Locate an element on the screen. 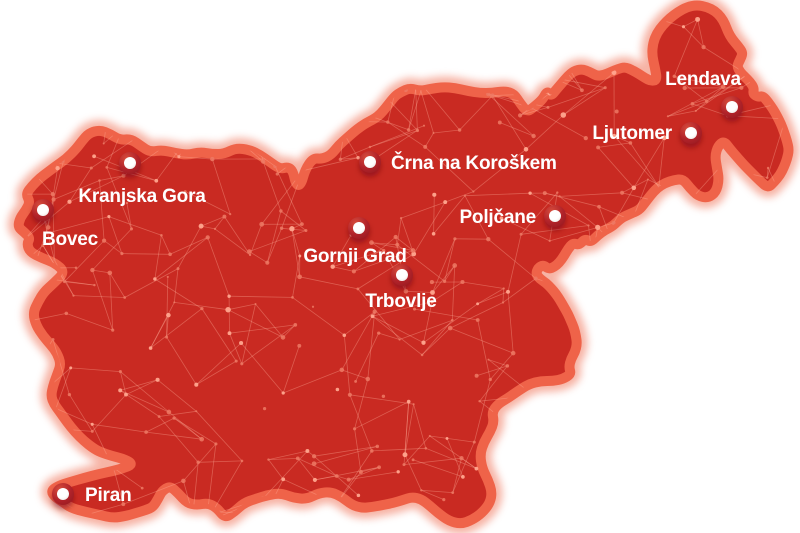  city-marker-crna-na-koroskem: Črna na Koroškem is located at coordinates (458, 164).